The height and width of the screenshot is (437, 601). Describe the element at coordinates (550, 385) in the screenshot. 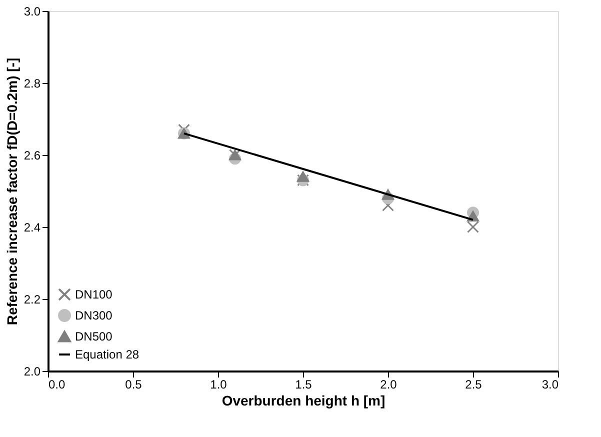

I see `x-tick-label: 3.0` at that location.